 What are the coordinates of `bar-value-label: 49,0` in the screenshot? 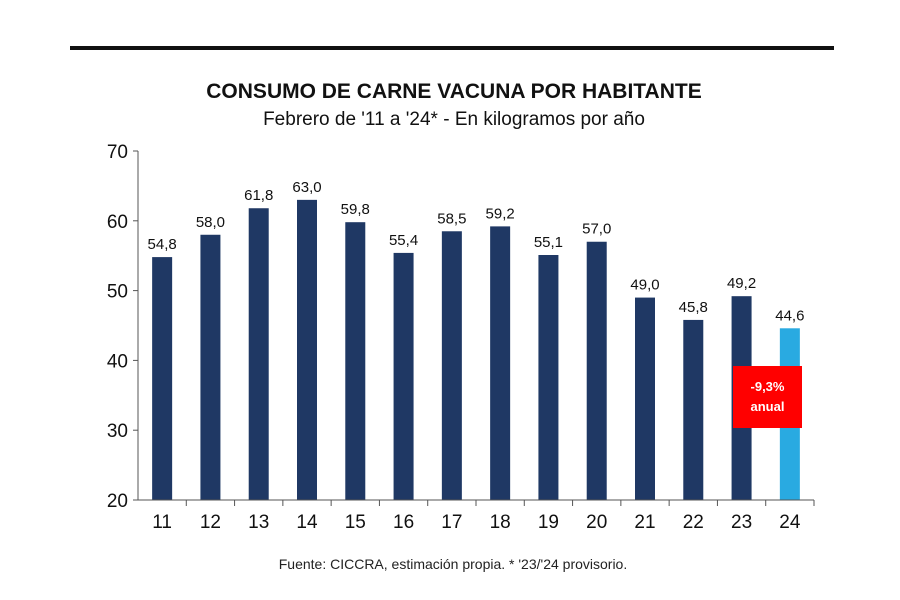 It's located at (644, 285).